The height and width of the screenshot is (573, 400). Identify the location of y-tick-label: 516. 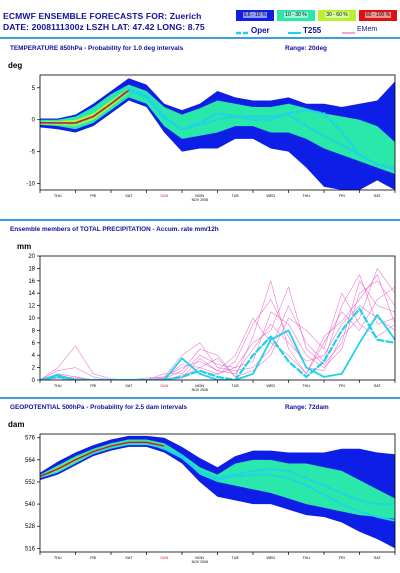
(30, 549).